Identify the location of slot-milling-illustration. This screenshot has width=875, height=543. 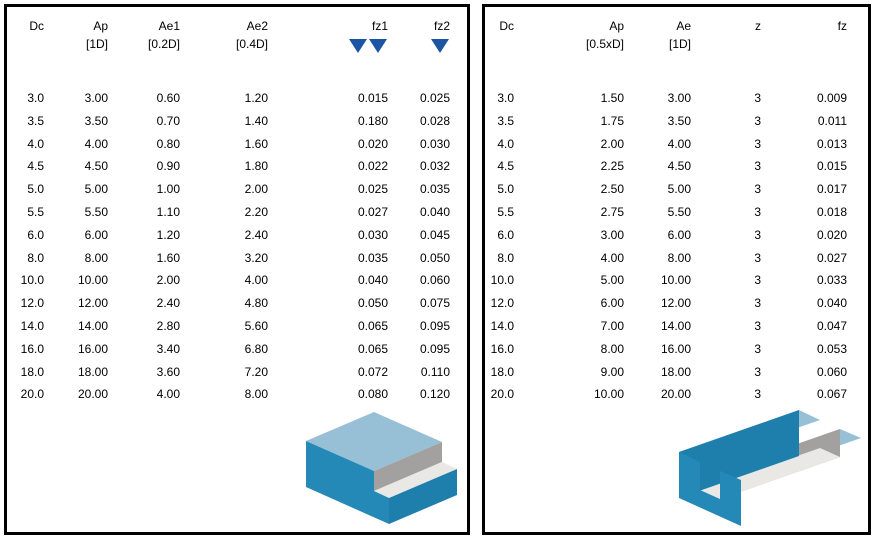
(770, 468).